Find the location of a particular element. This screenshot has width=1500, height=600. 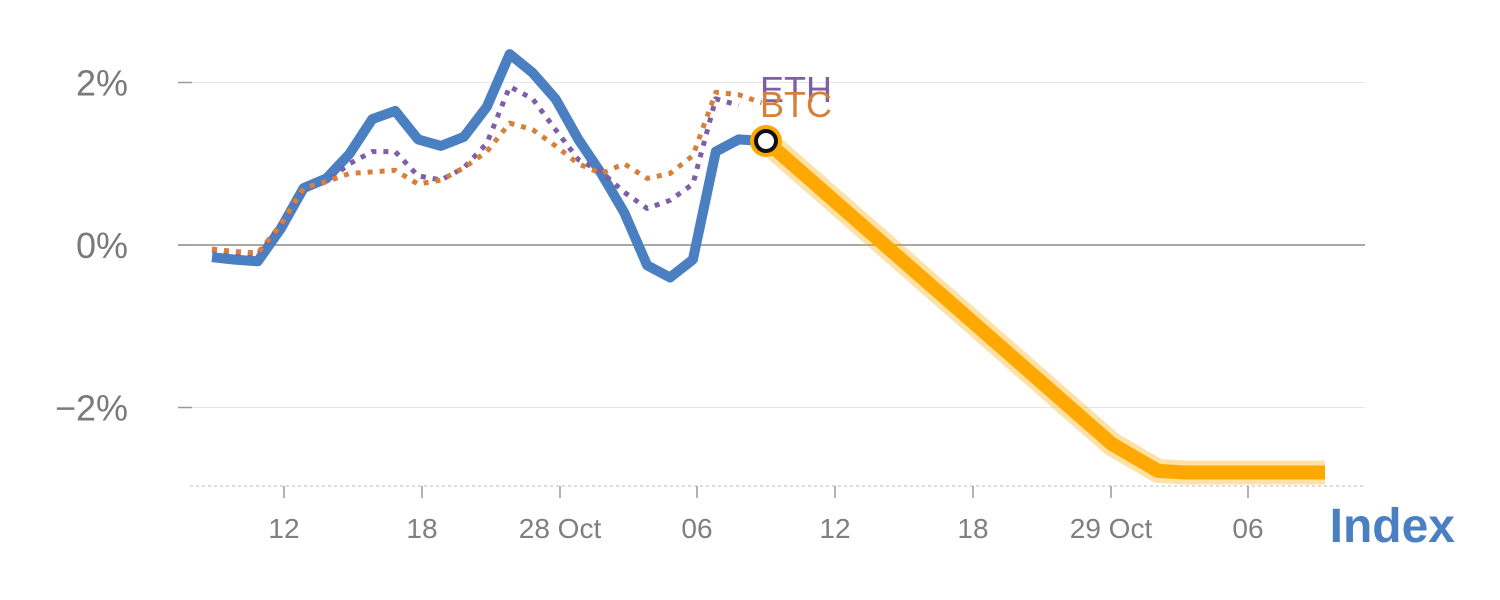

y-axis: 2% 0% −2% is located at coordinates (123, 246).